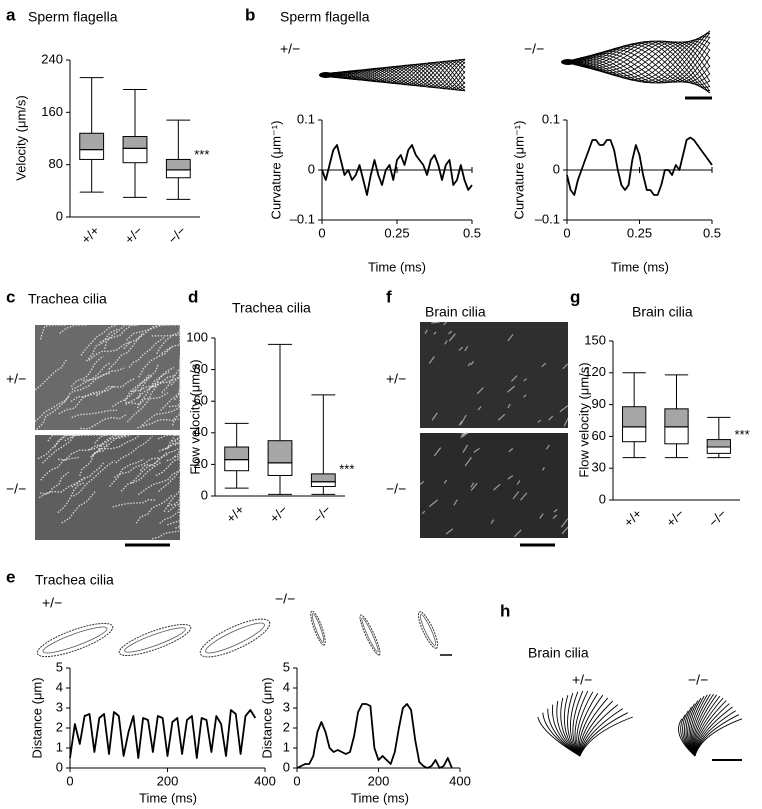  I want to click on x-axis-label: Time (ms), so click(640, 266).